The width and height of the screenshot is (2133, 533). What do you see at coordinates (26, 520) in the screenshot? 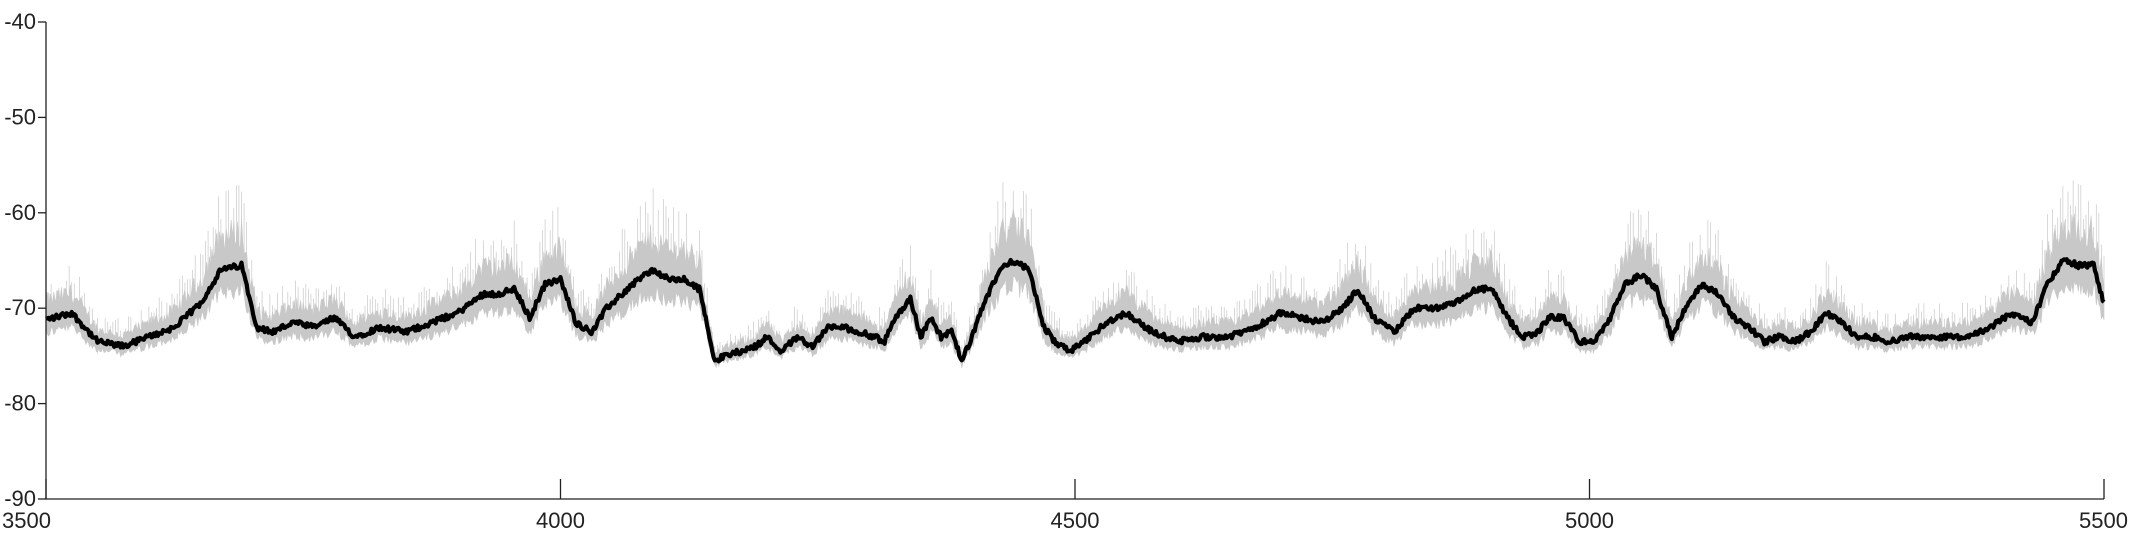
I see `x-tick-label: 3500` at bounding box center [26, 520].